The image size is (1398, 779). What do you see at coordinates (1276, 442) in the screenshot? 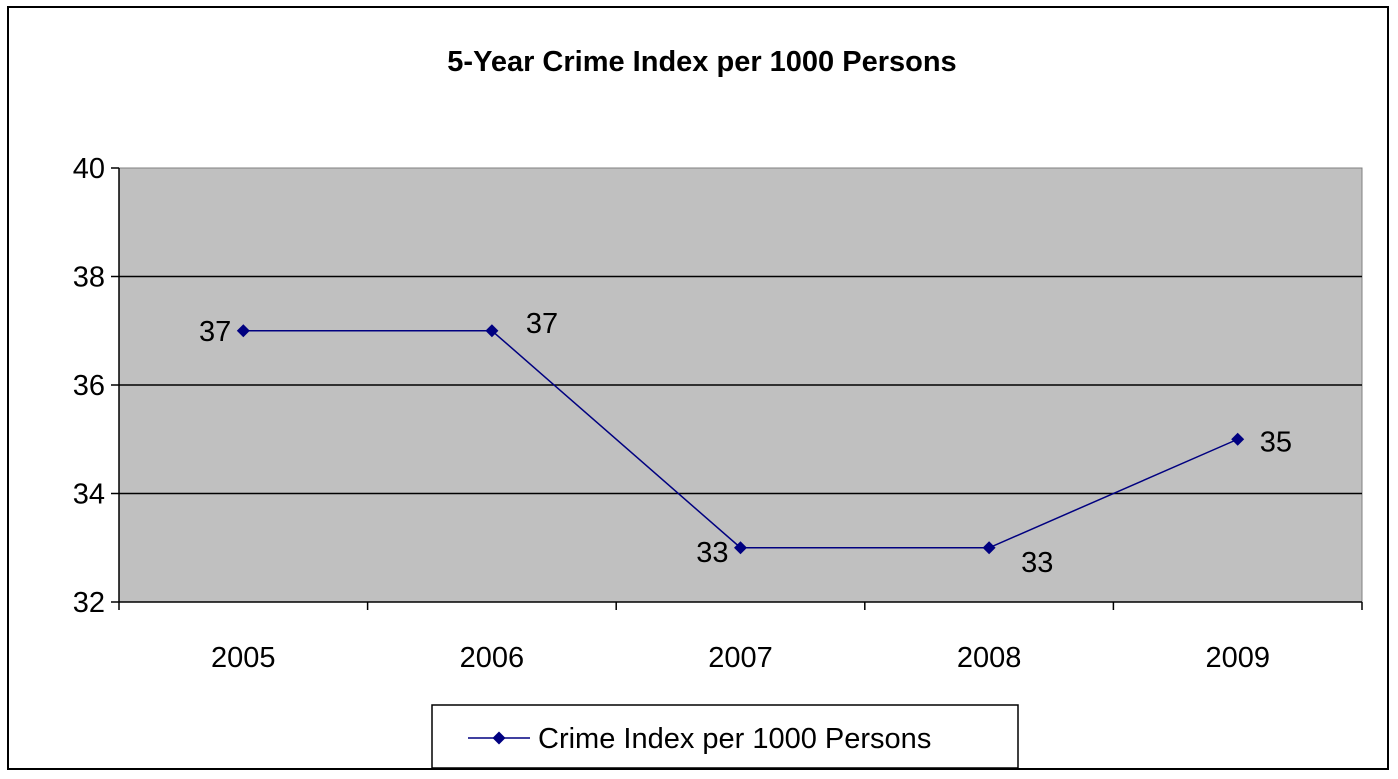
I see `data-label: 35` at bounding box center [1276, 442].